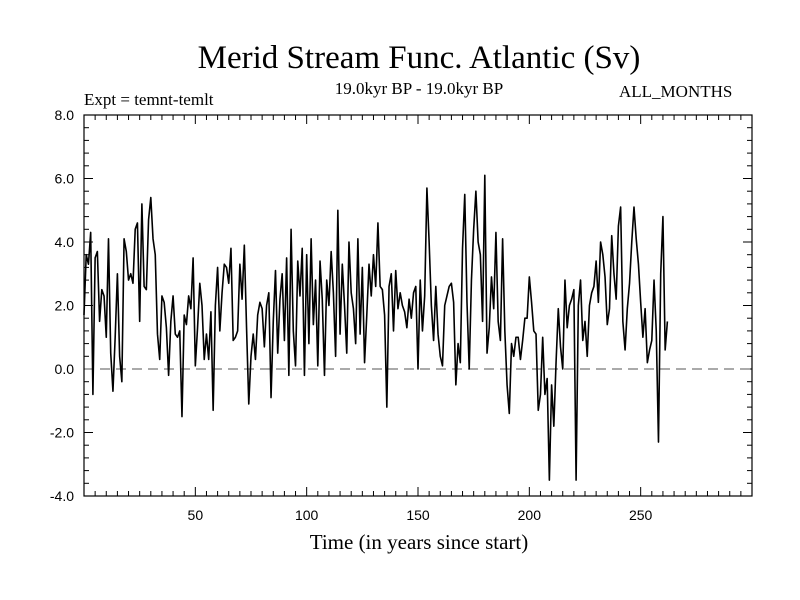 This screenshot has width=800, height=600. I want to click on y-tick-label: 6.0, so click(65, 179).